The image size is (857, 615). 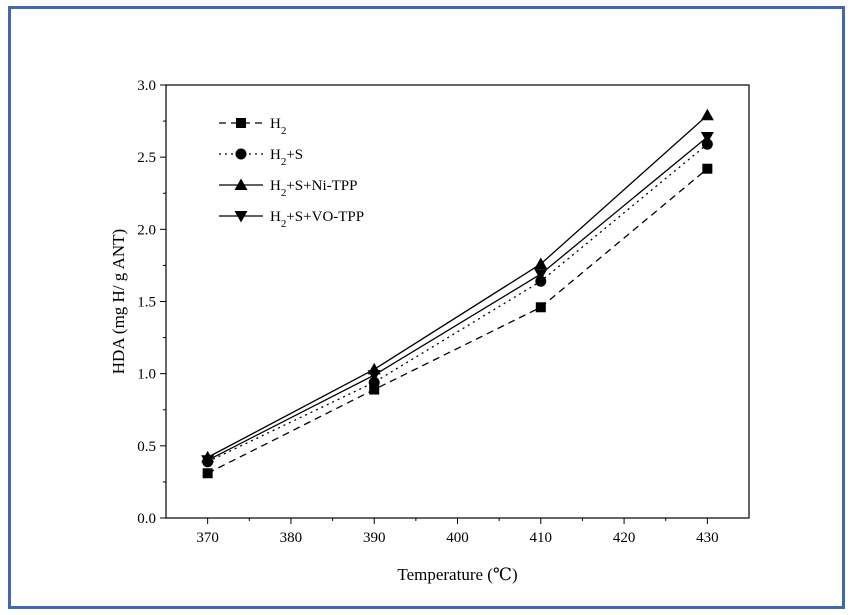 I want to click on y-tick-label: 1.5, so click(x=146, y=303).